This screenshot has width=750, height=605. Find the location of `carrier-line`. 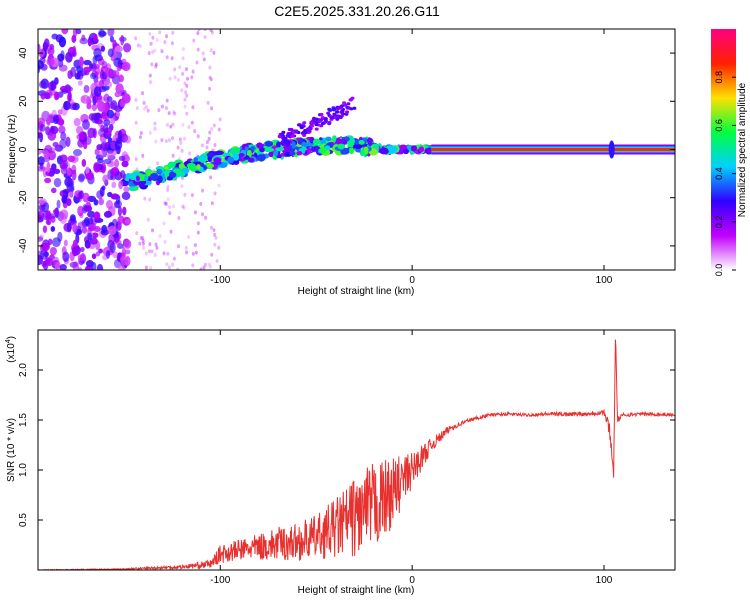

carrier-line is located at coordinates (553, 149).